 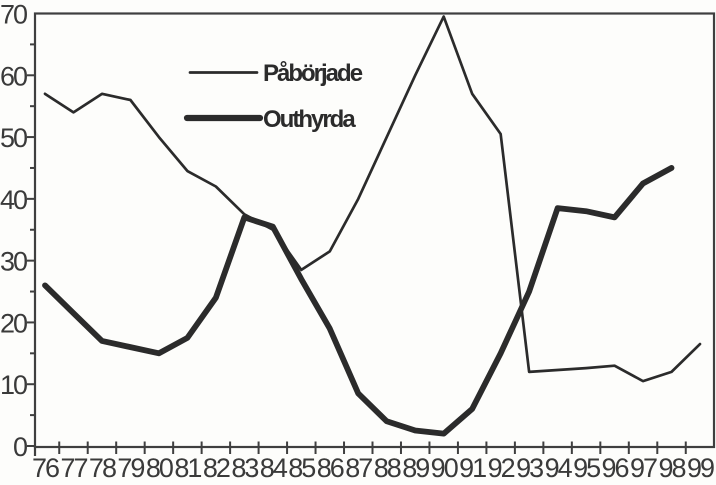 I want to click on y-axis-label: 0, so click(x=20, y=447).